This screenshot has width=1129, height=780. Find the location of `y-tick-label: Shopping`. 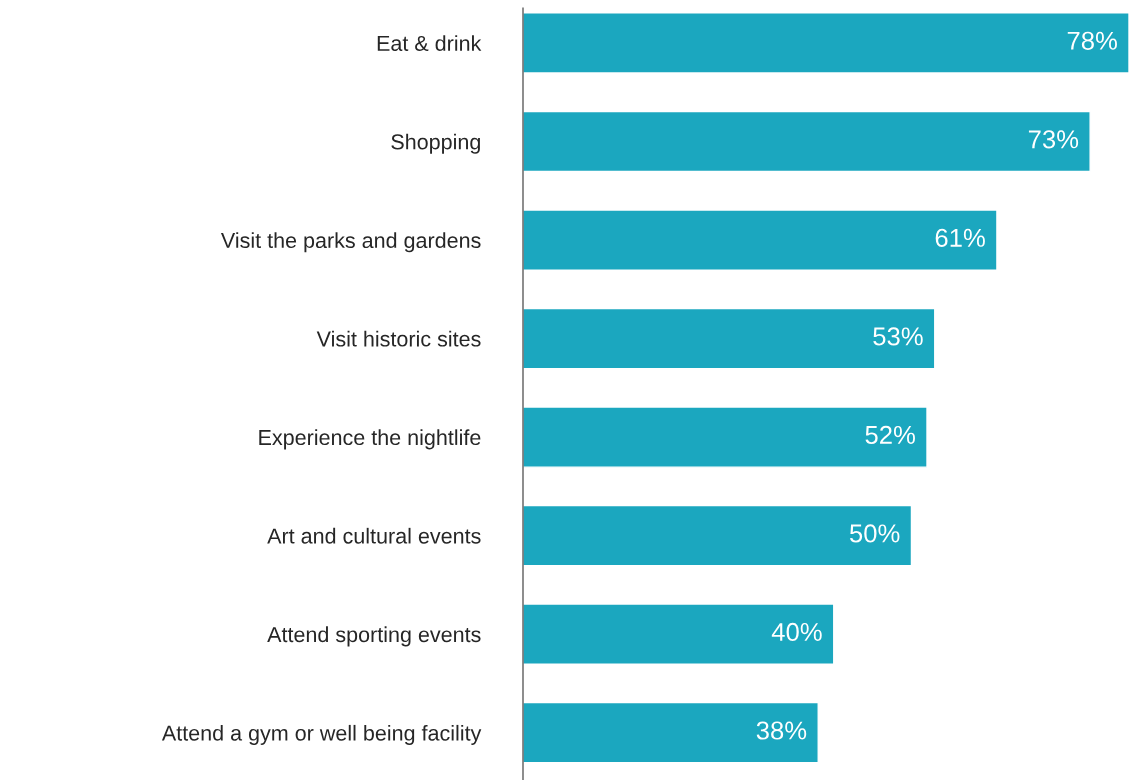

y-tick-label: Shopping is located at coordinates (435, 143).